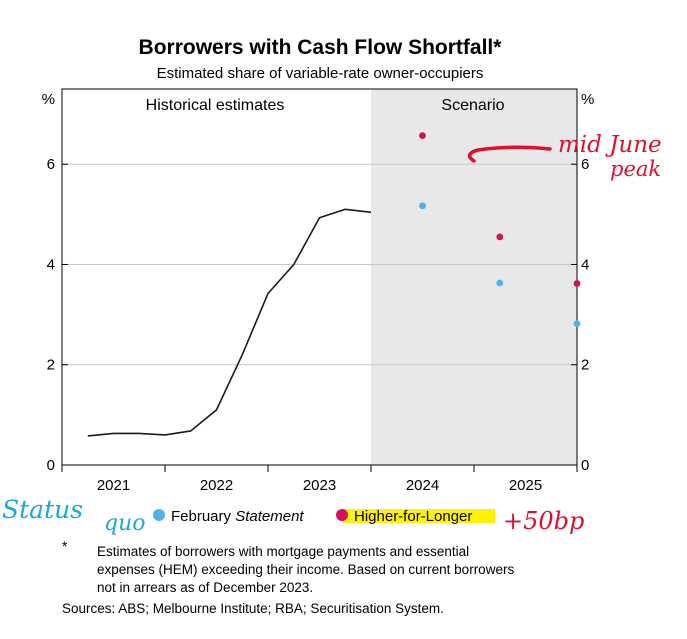 The image size is (687, 639). What do you see at coordinates (585, 365) in the screenshot?
I see `y-tick-label-right: 2` at bounding box center [585, 365].